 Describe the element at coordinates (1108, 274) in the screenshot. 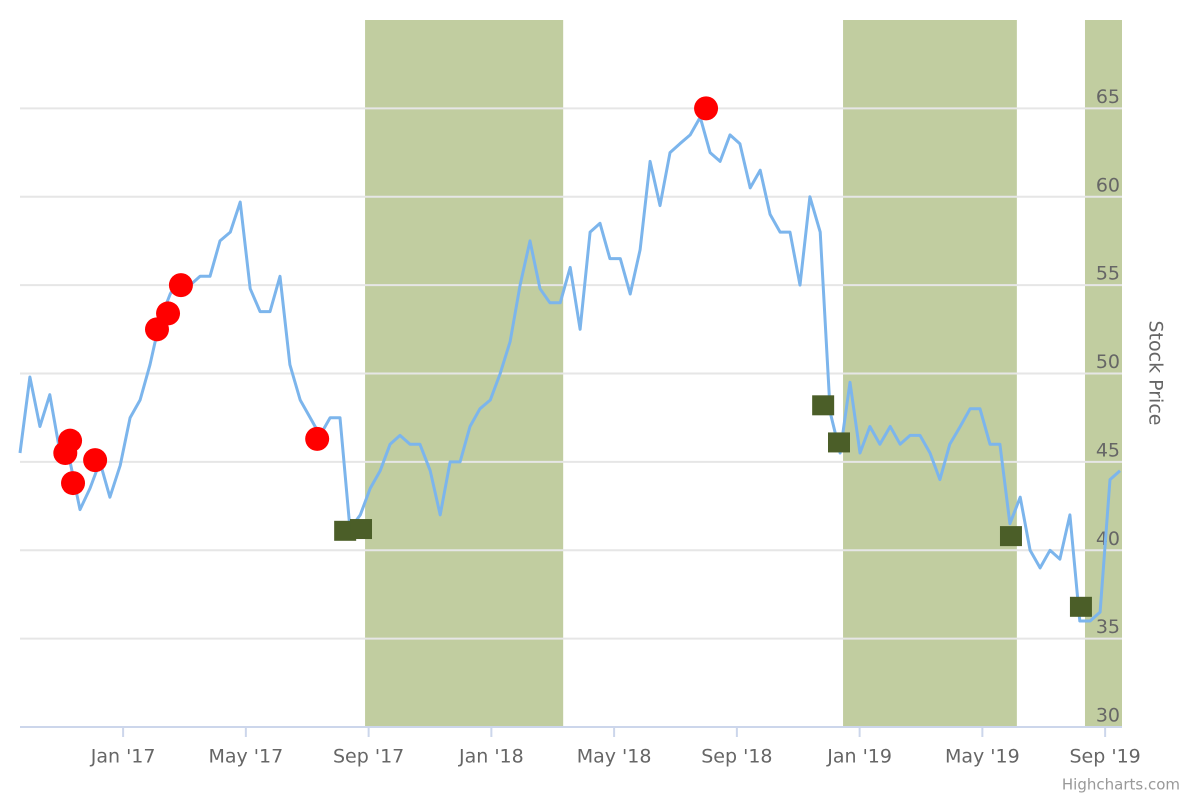

I see `y-tick-label: 55` at that location.